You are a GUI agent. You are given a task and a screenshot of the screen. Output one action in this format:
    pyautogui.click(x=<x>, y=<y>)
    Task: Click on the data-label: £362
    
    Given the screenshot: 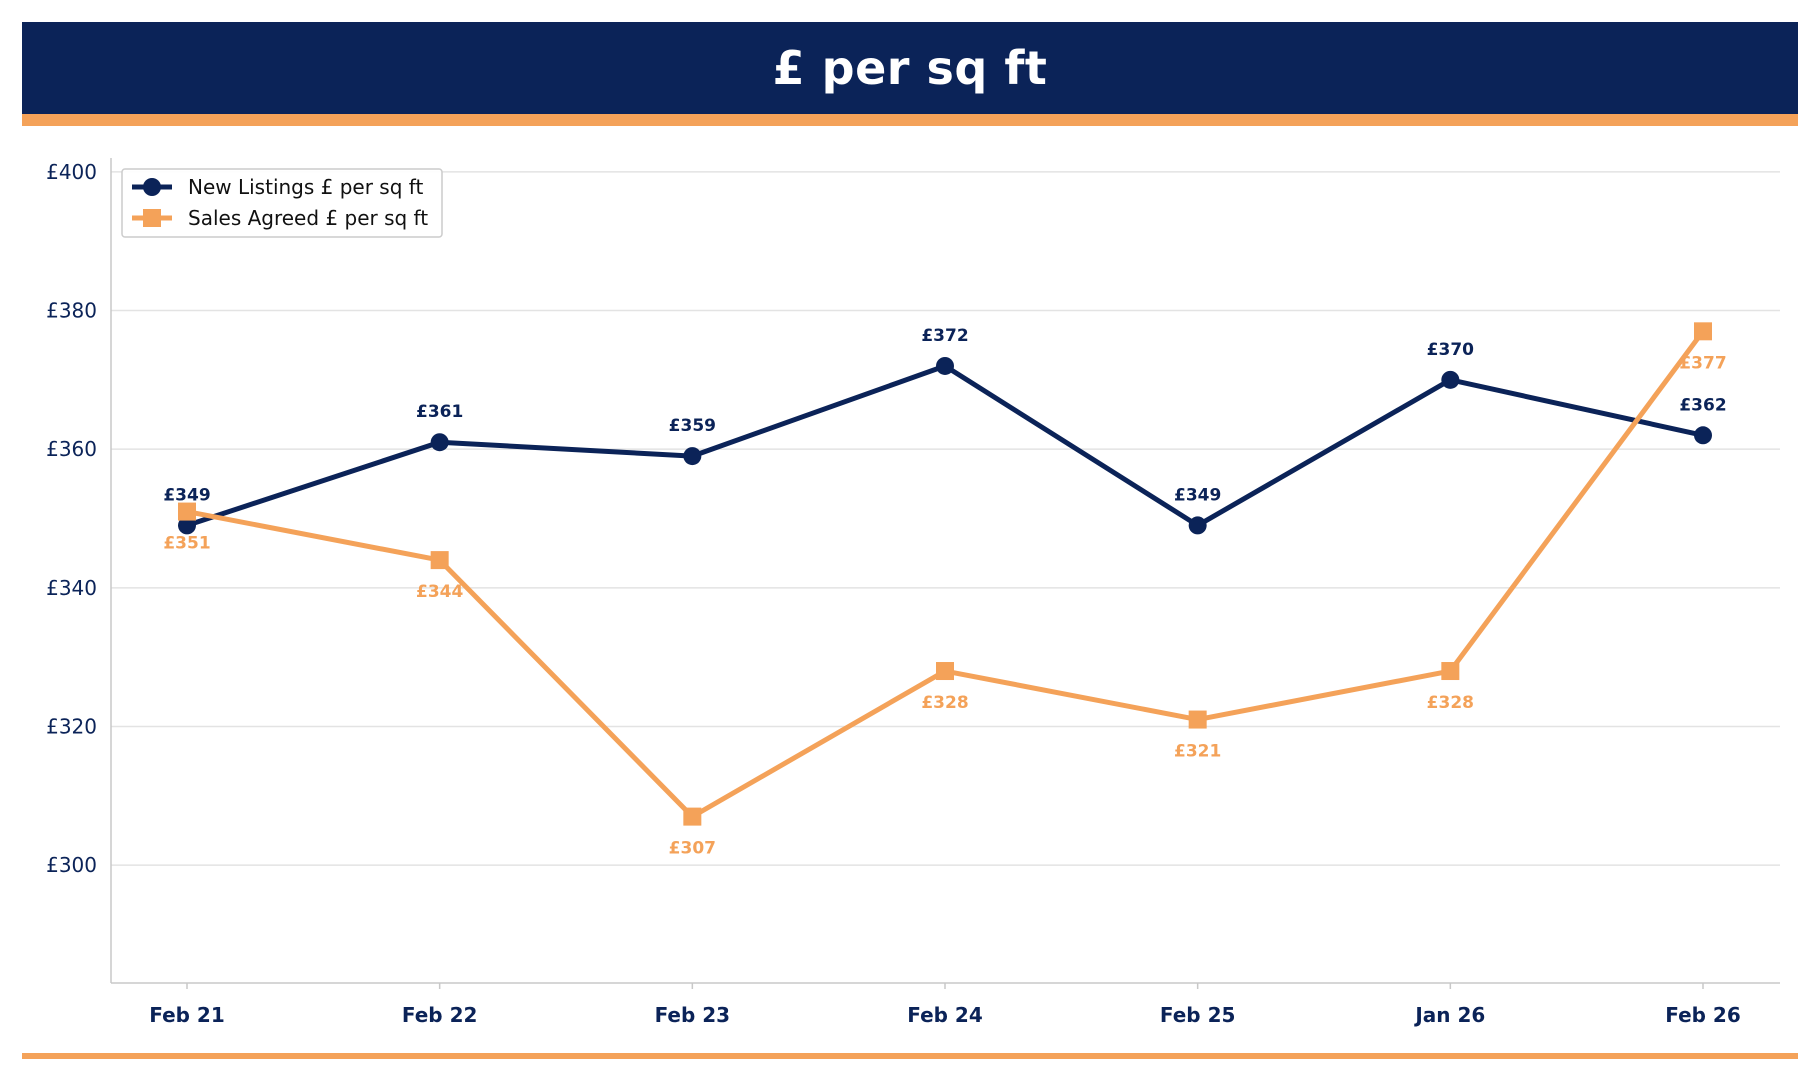 What is the action you would take?
    pyautogui.click(x=1702, y=405)
    